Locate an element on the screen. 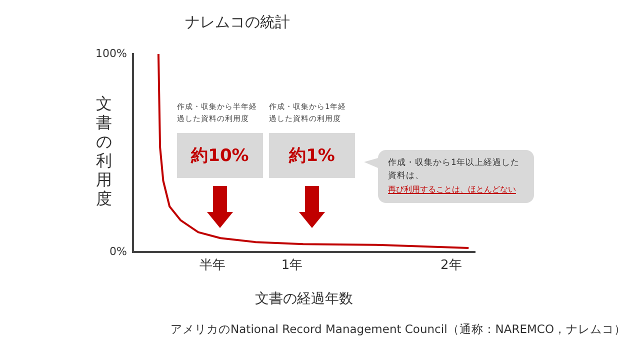  x-tick-label: 2年 is located at coordinates (451, 266).